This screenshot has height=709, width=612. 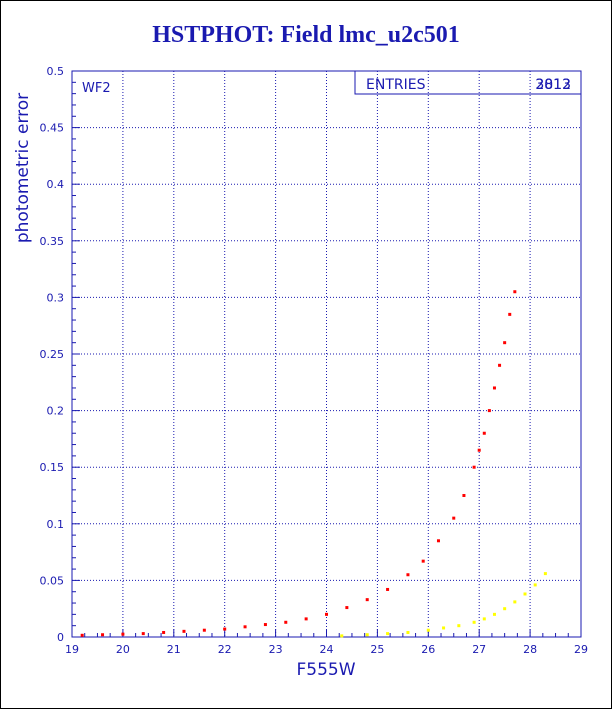 What do you see at coordinates (479, 649) in the screenshot?
I see `x-tick-label: 27` at bounding box center [479, 649].